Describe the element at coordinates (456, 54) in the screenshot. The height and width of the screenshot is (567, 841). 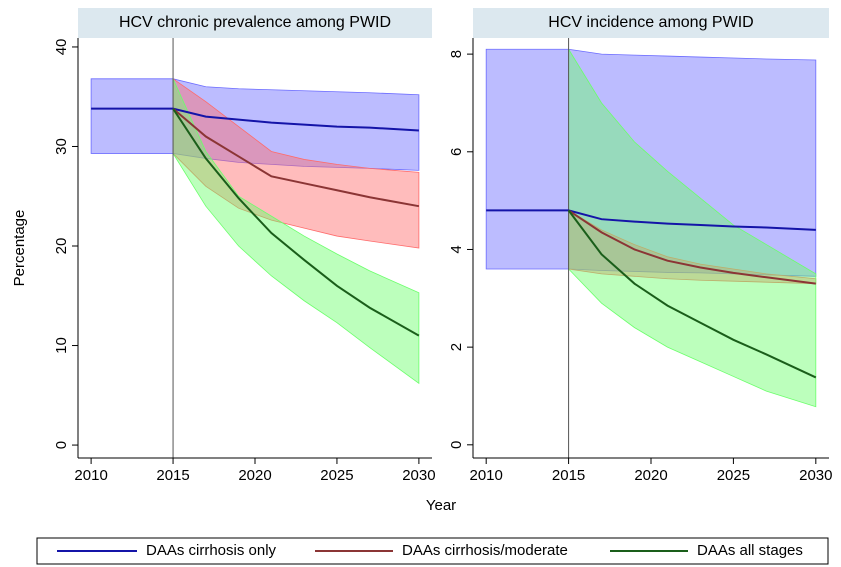
I see `y-tick-label: 8` at that location.